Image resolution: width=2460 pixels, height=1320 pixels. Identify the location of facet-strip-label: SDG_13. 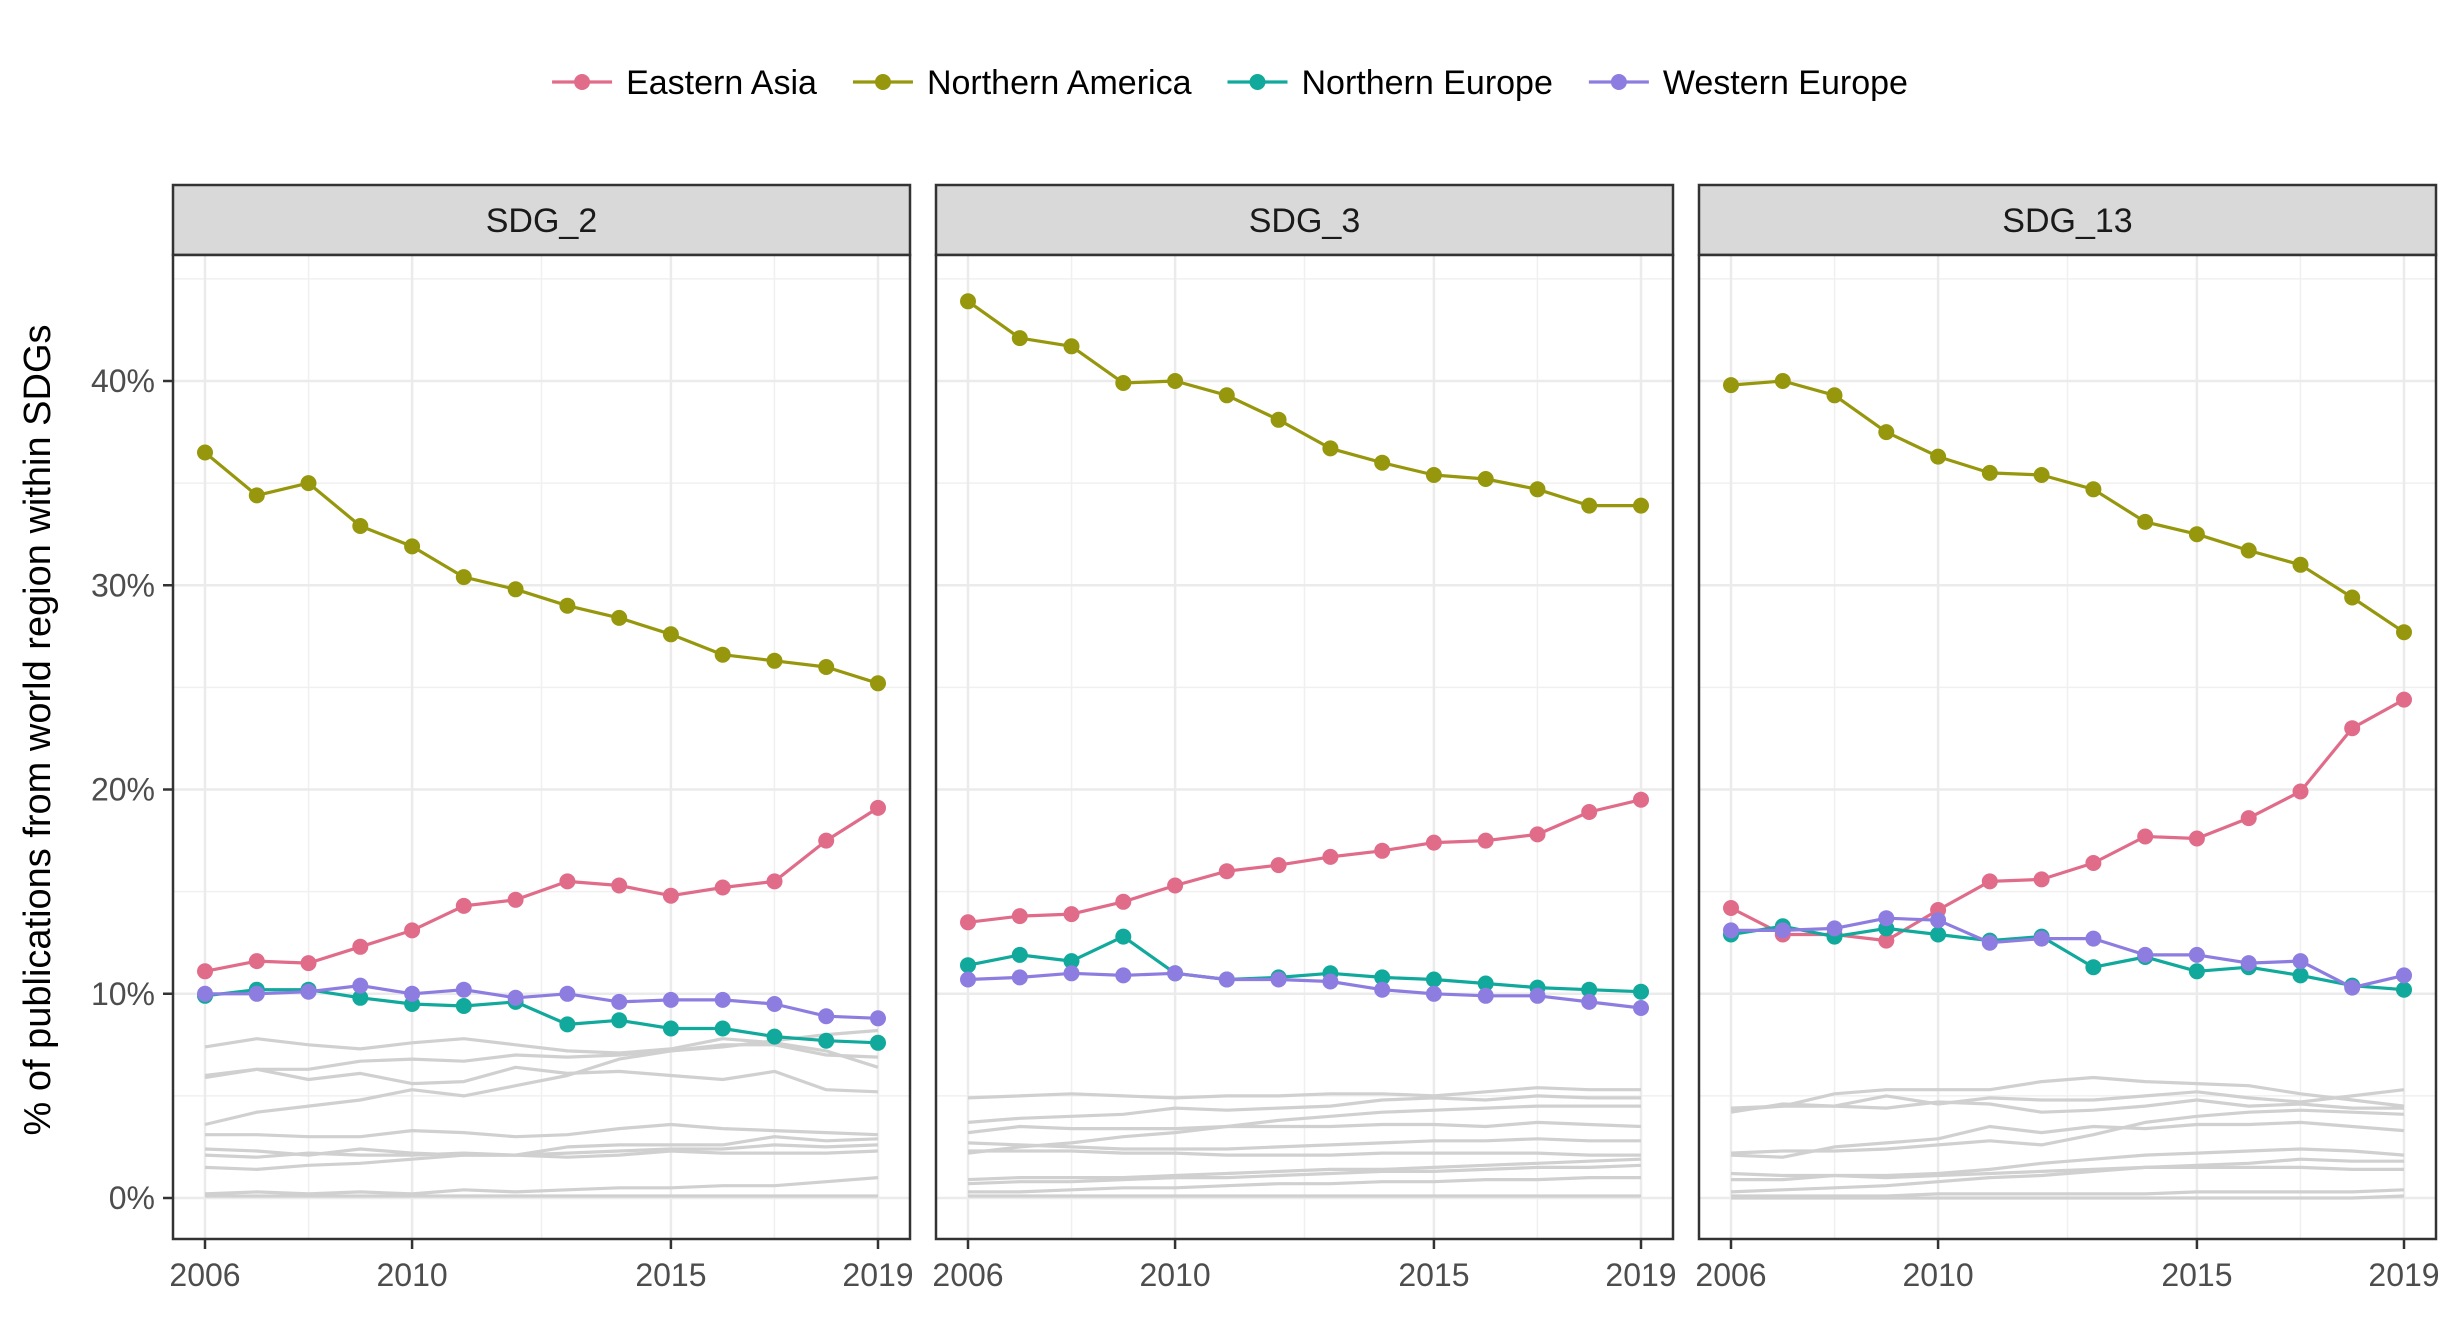
(2067, 221).